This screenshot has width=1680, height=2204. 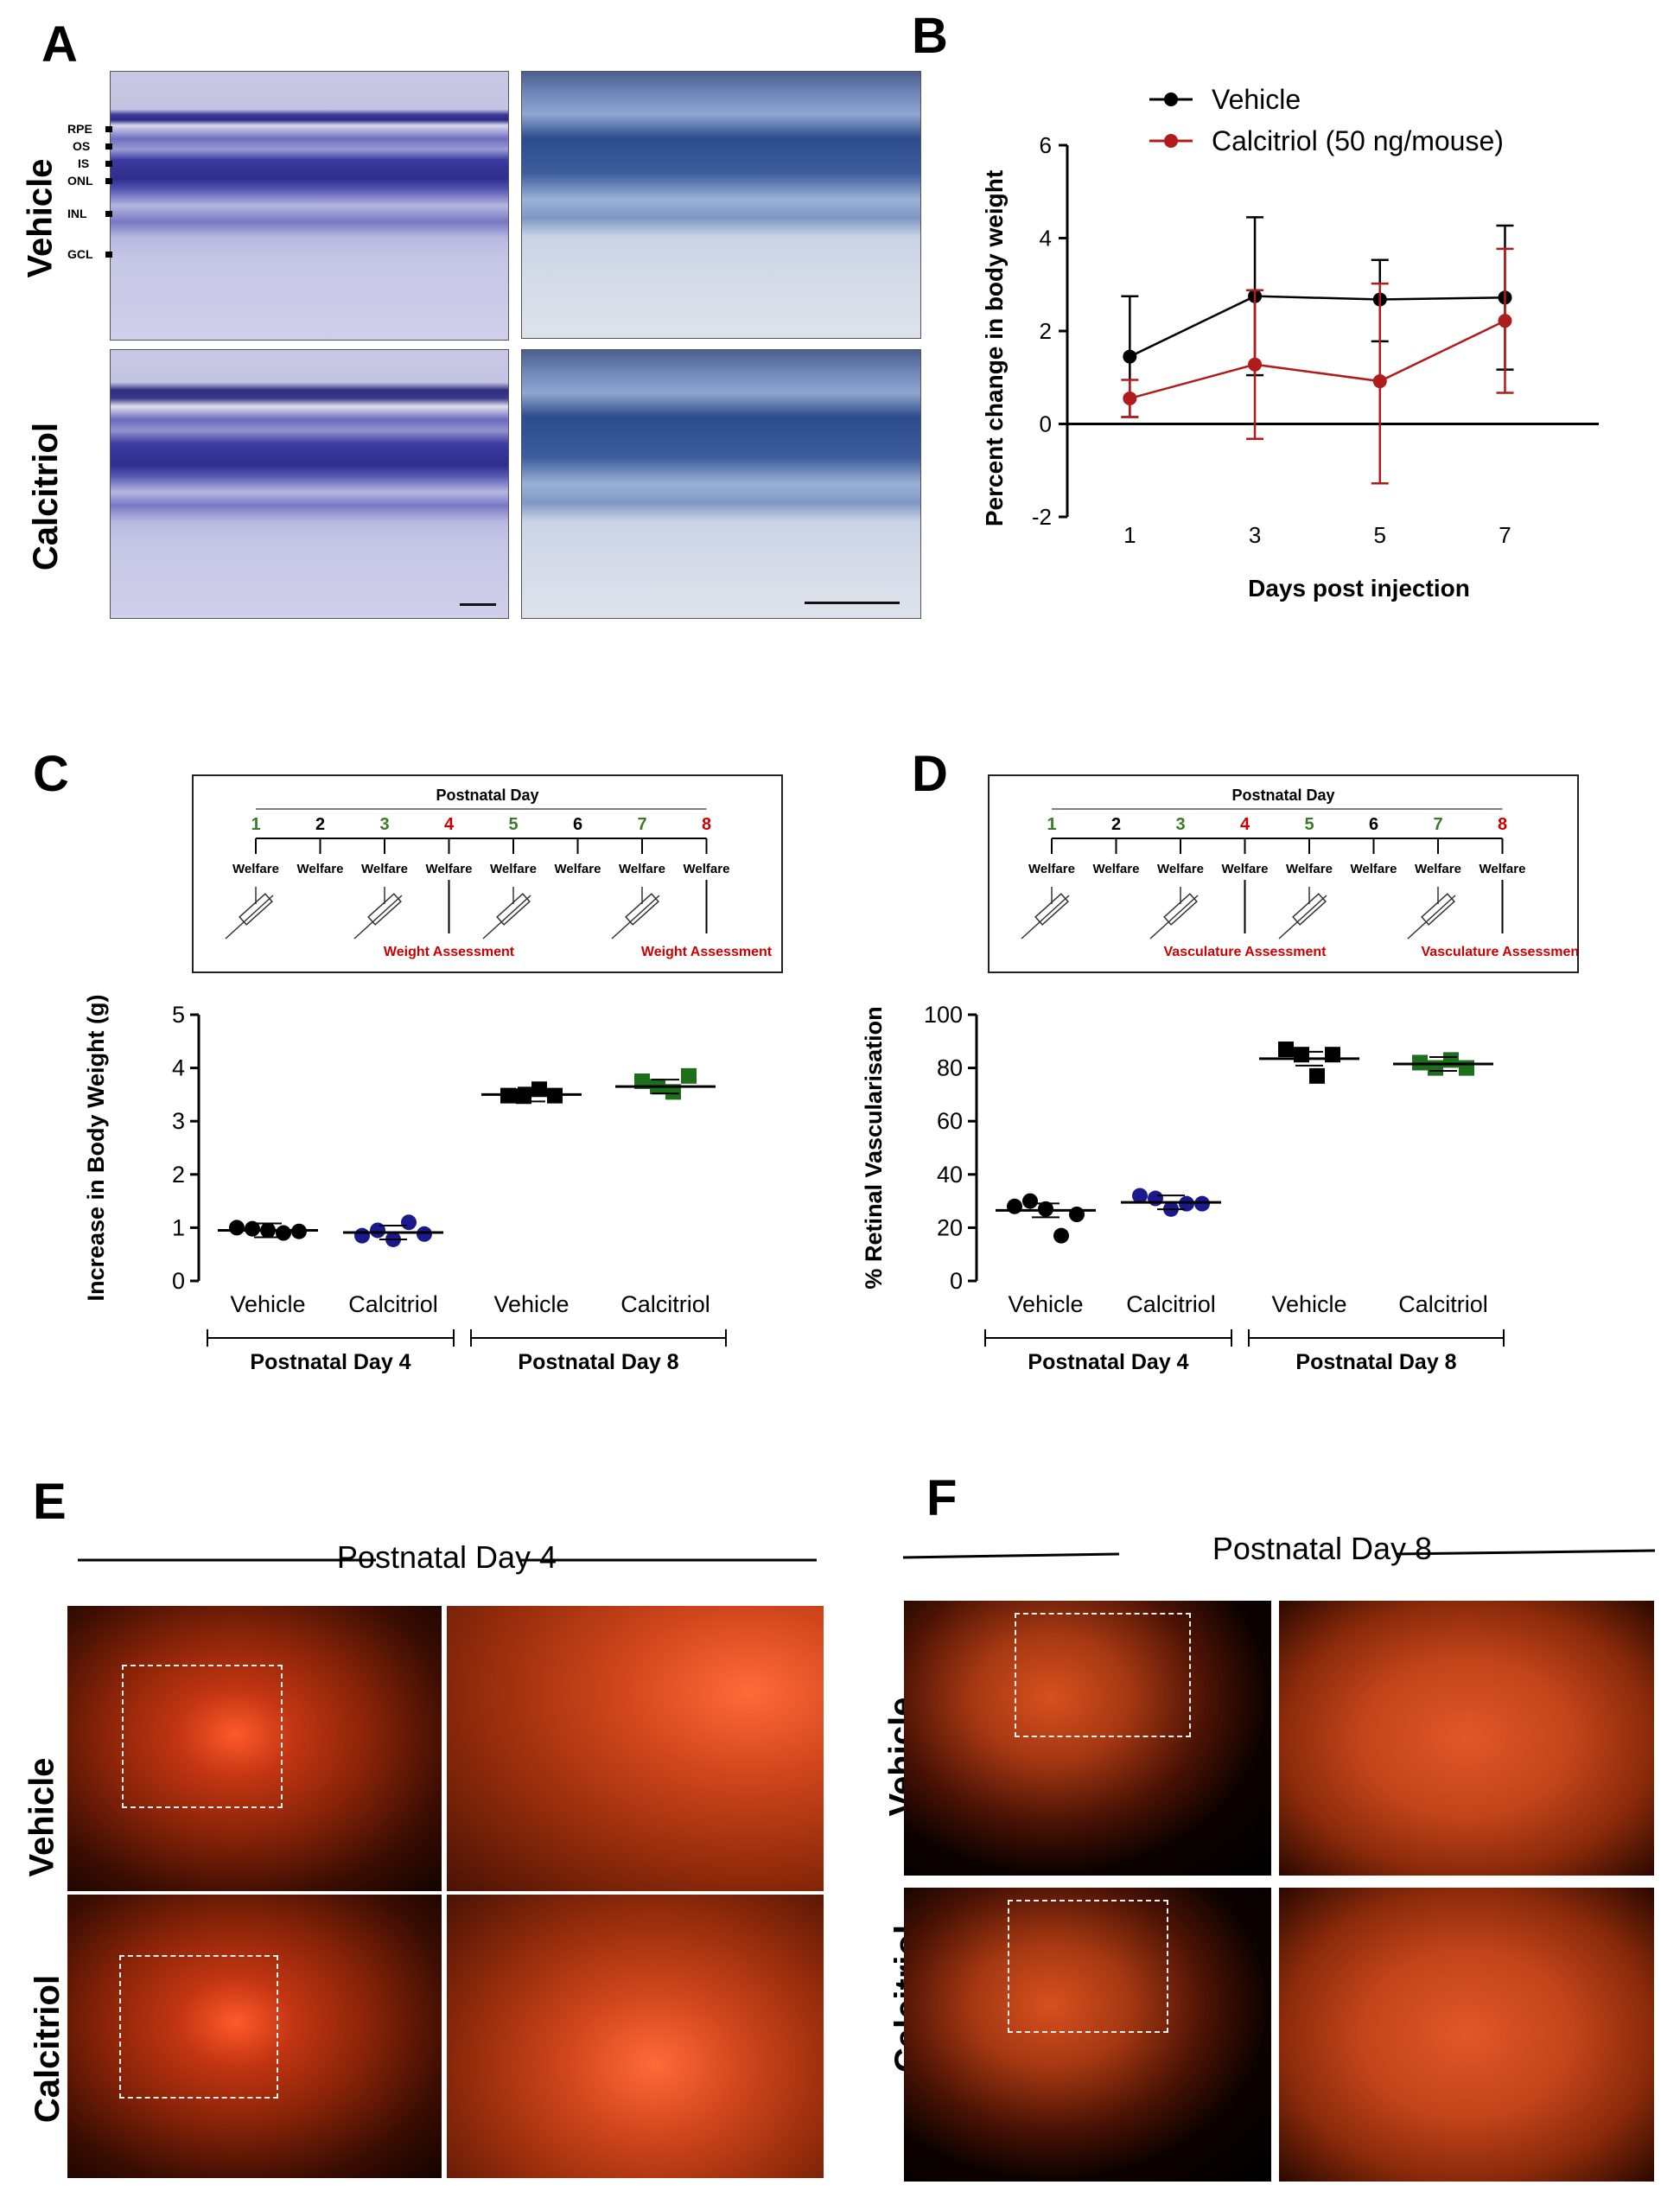 What do you see at coordinates (706, 824) in the screenshot?
I see `day-label: 8` at bounding box center [706, 824].